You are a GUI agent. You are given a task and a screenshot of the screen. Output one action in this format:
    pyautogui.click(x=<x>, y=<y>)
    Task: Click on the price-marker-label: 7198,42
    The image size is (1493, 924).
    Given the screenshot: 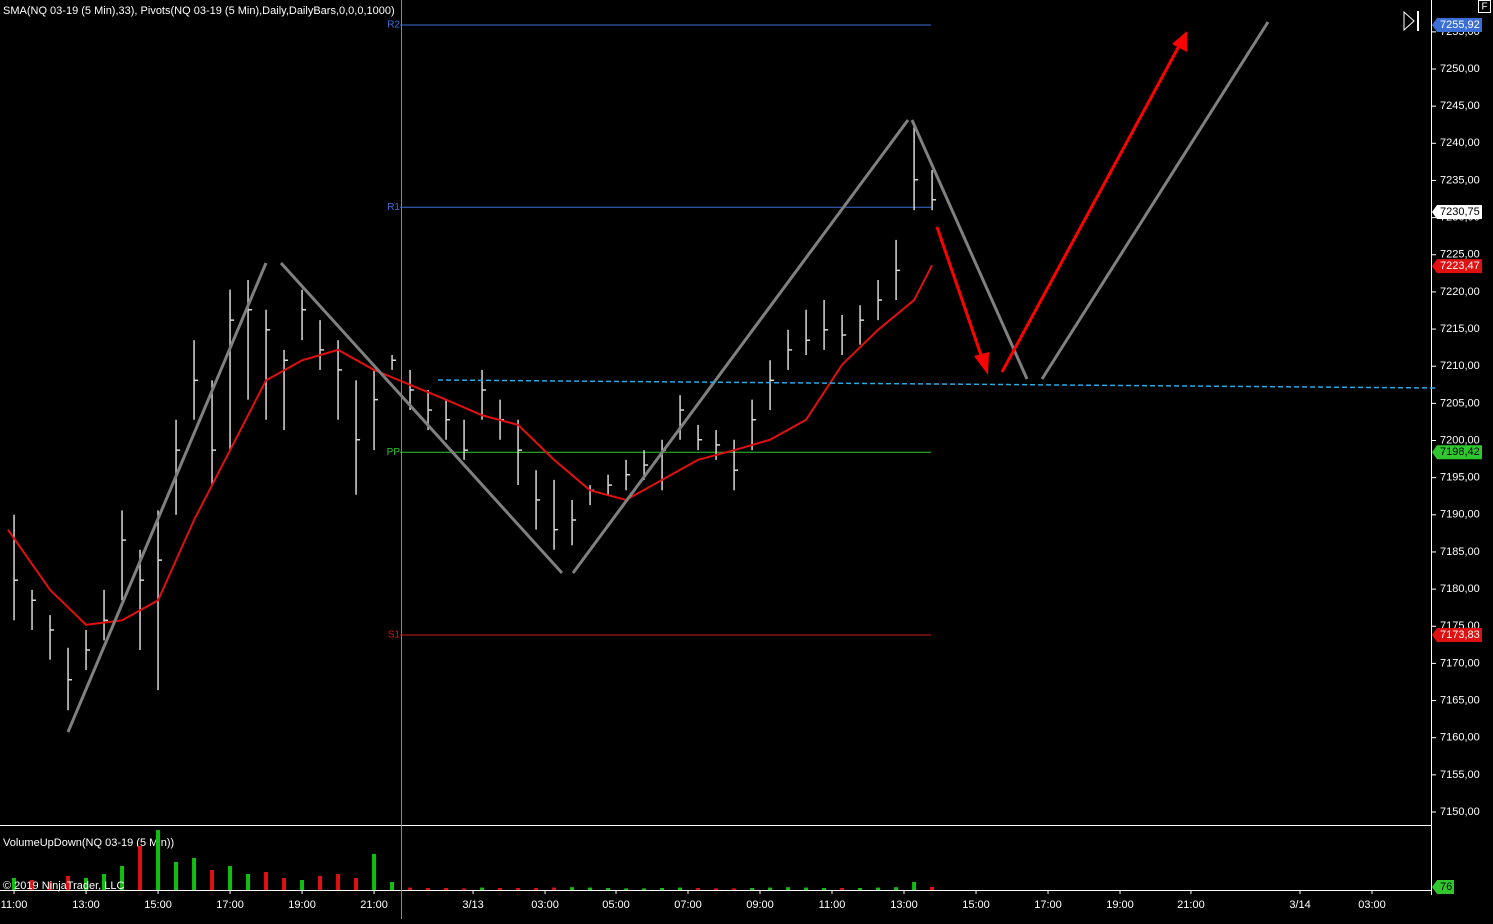 What is the action you would take?
    pyautogui.click(x=1460, y=452)
    